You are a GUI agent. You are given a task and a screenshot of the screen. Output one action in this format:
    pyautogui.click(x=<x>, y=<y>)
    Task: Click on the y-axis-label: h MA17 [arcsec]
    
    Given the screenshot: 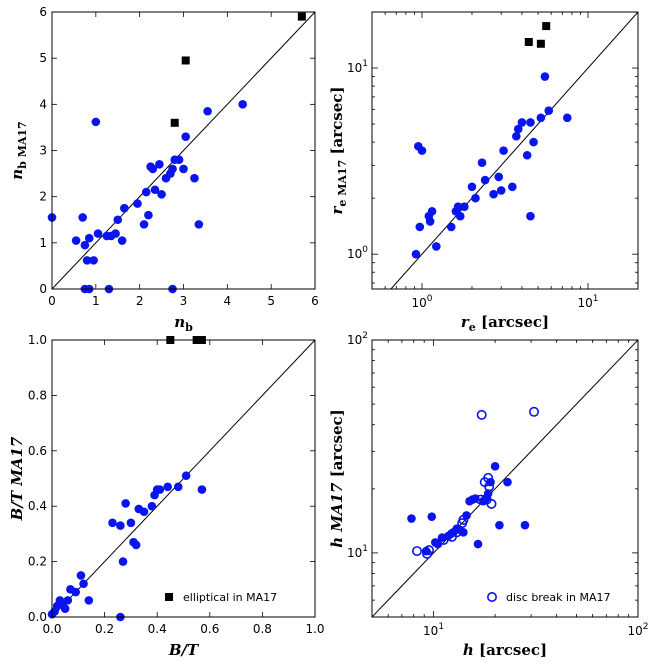 What is the action you would take?
    pyautogui.click(x=337, y=478)
    